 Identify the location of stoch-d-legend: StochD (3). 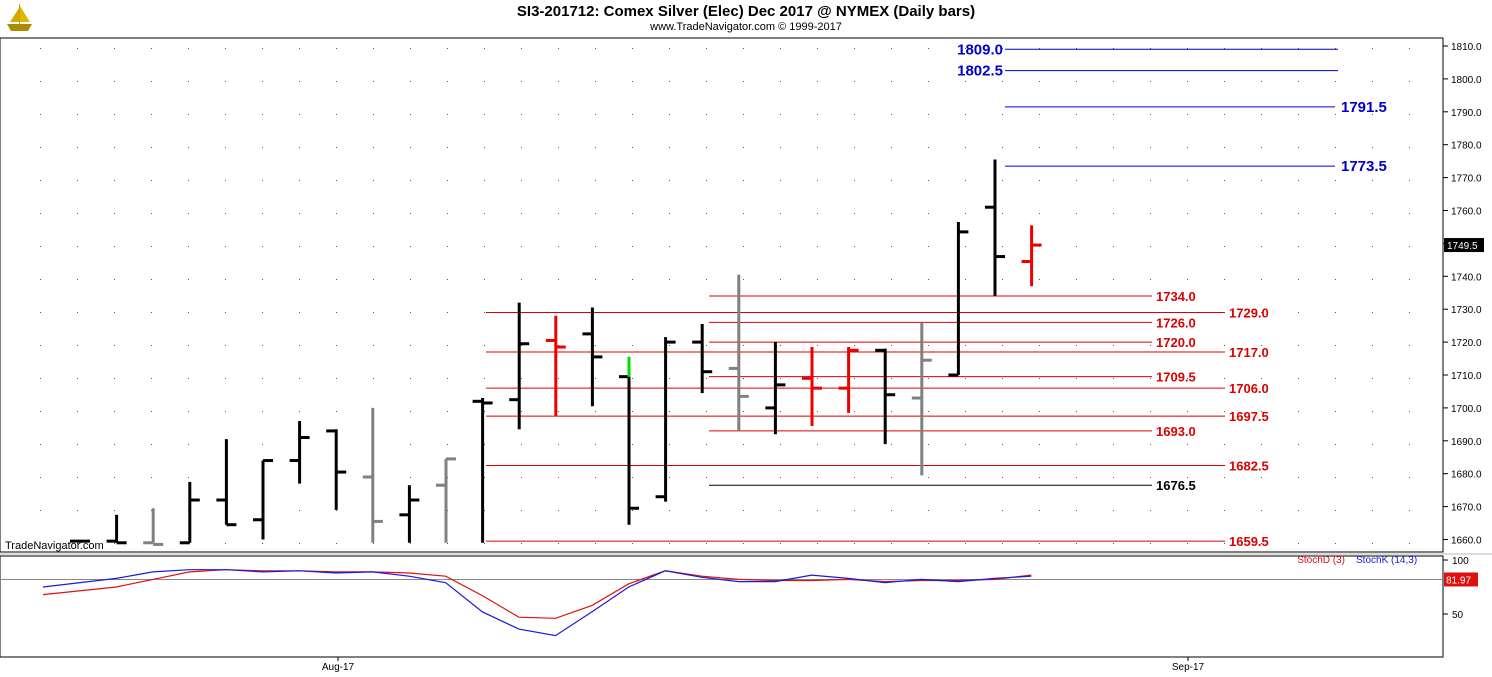
(1321, 560).